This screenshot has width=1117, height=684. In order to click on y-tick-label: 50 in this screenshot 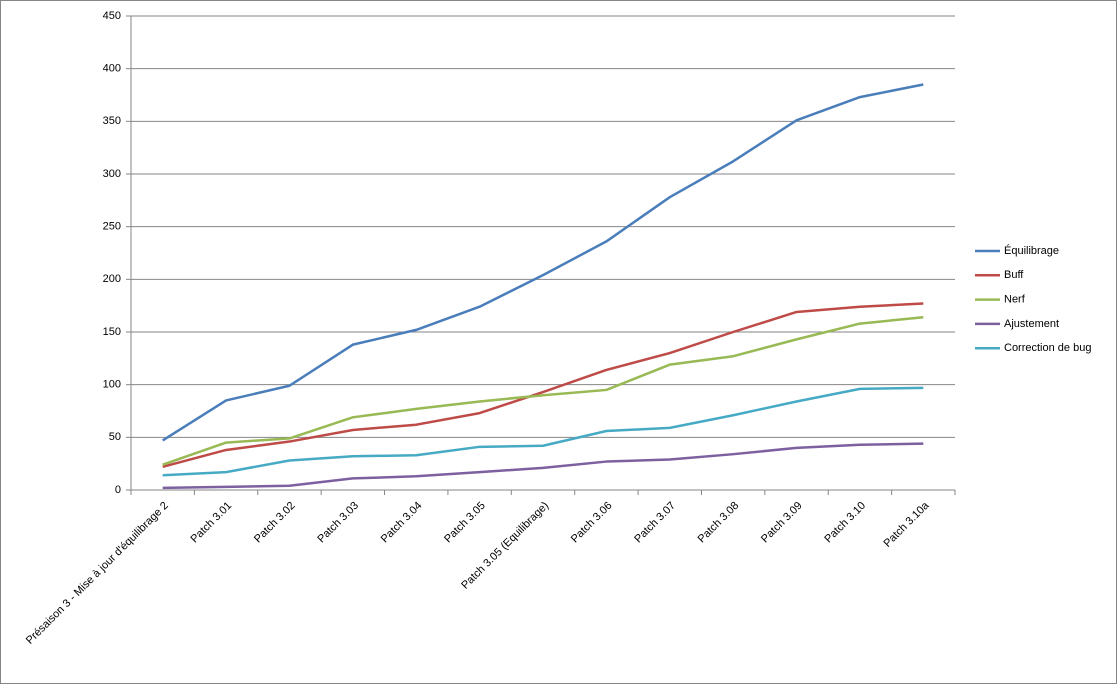, I will do `click(115, 437)`.